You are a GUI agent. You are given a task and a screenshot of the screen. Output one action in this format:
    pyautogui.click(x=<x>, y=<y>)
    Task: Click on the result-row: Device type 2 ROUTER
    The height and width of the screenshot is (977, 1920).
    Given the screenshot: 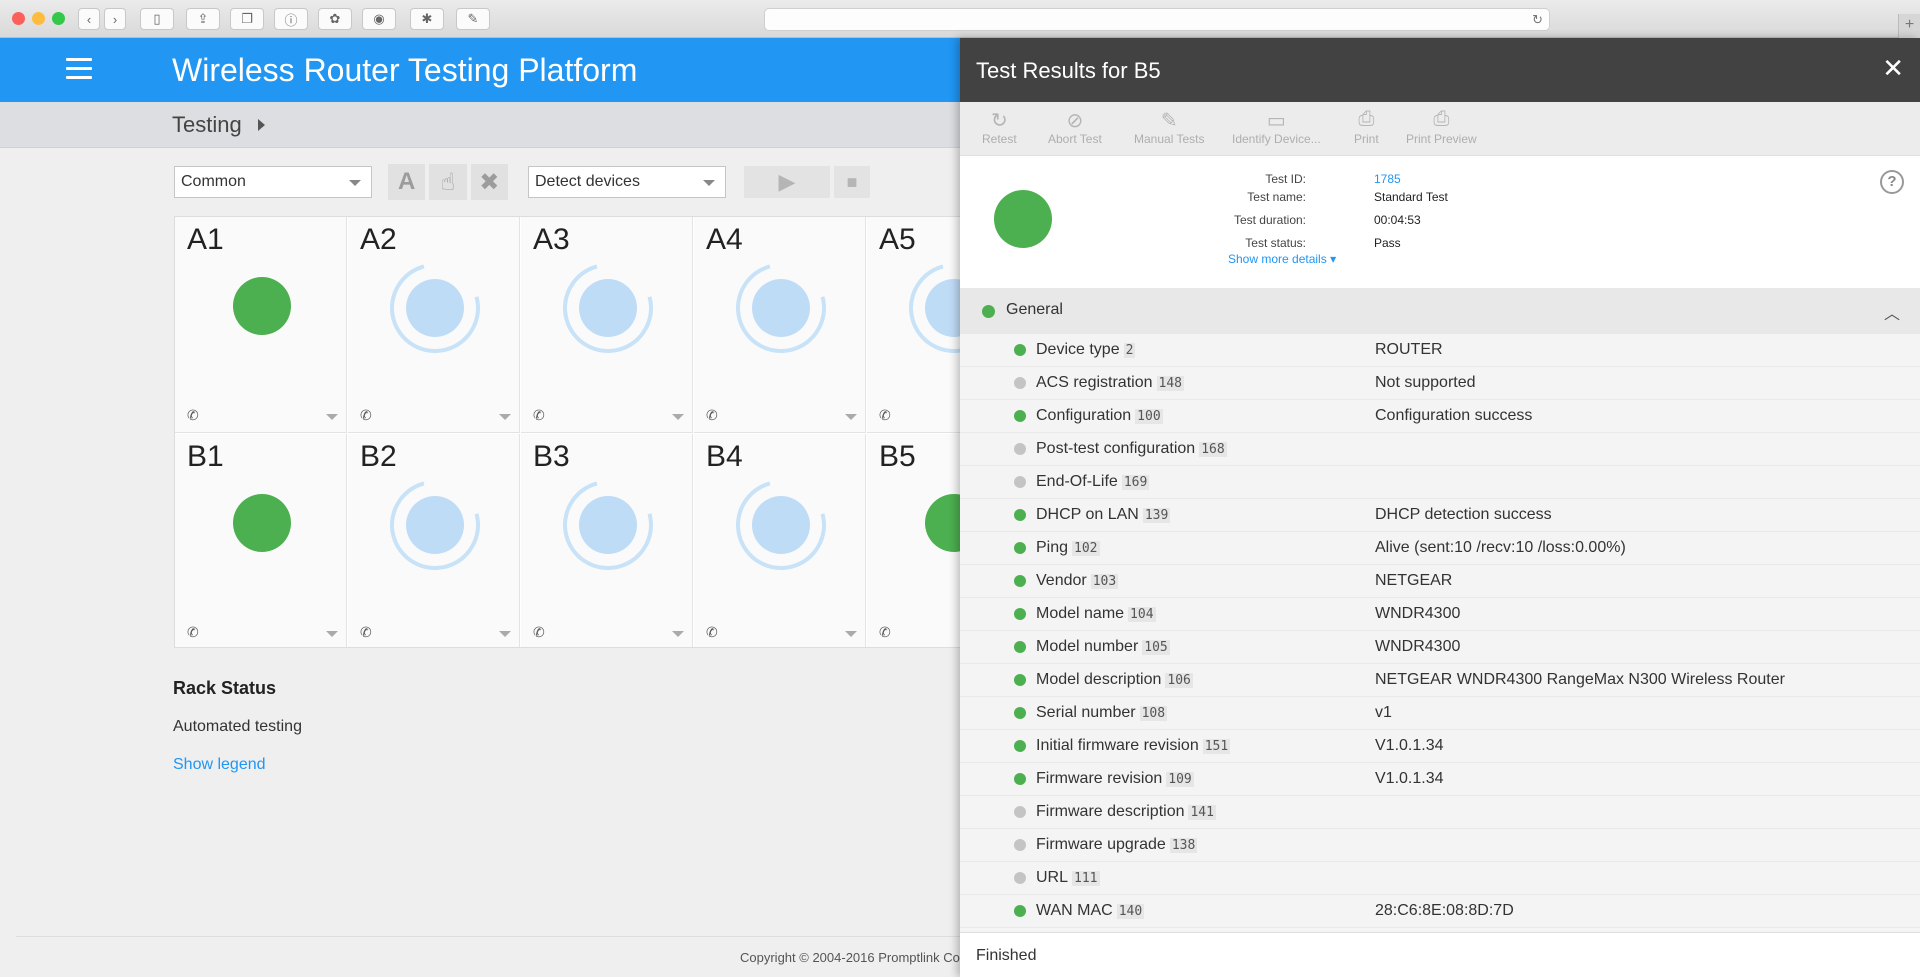 What is the action you would take?
    pyautogui.click(x=1440, y=350)
    